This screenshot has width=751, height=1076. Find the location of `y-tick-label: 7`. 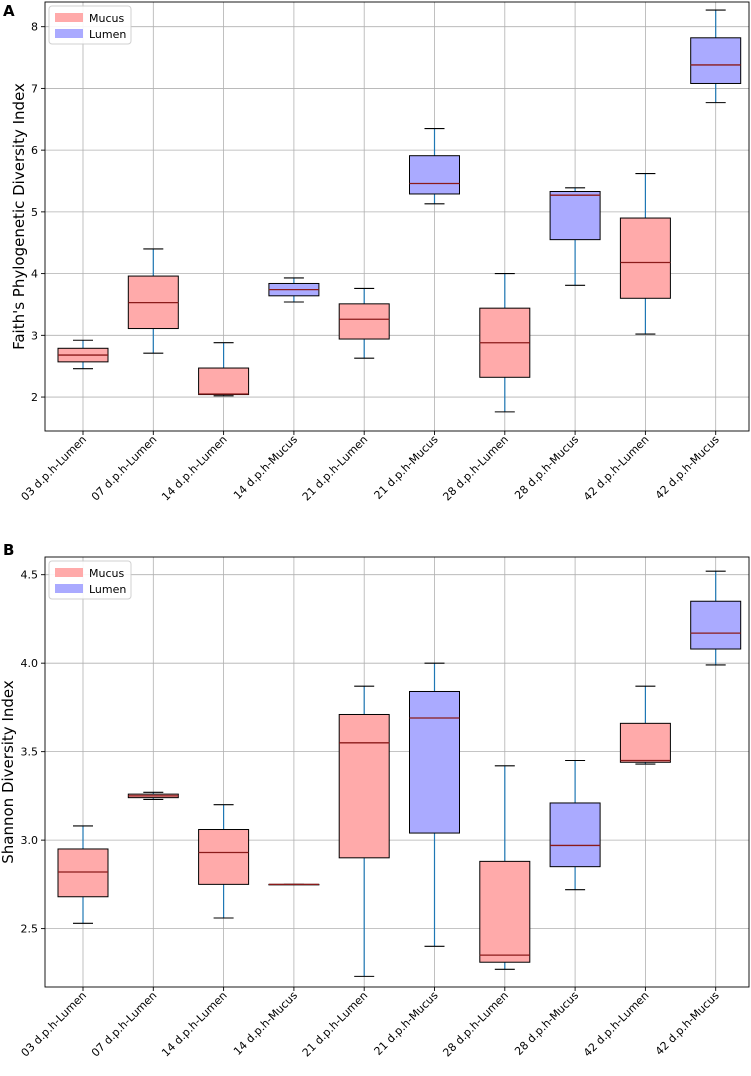

y-tick-label: 7 is located at coordinates (34, 88).